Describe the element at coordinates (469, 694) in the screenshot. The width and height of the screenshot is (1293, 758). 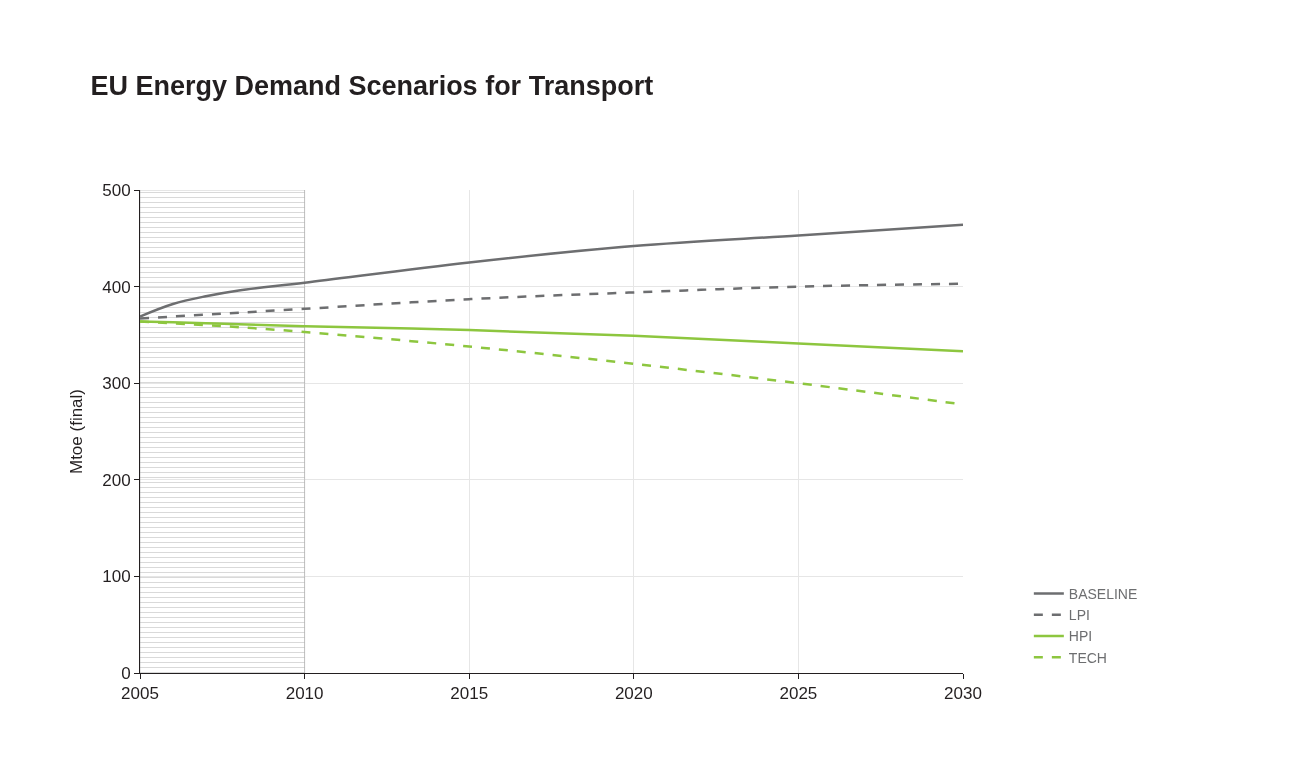
I see `x-tick-label: 2015` at that location.